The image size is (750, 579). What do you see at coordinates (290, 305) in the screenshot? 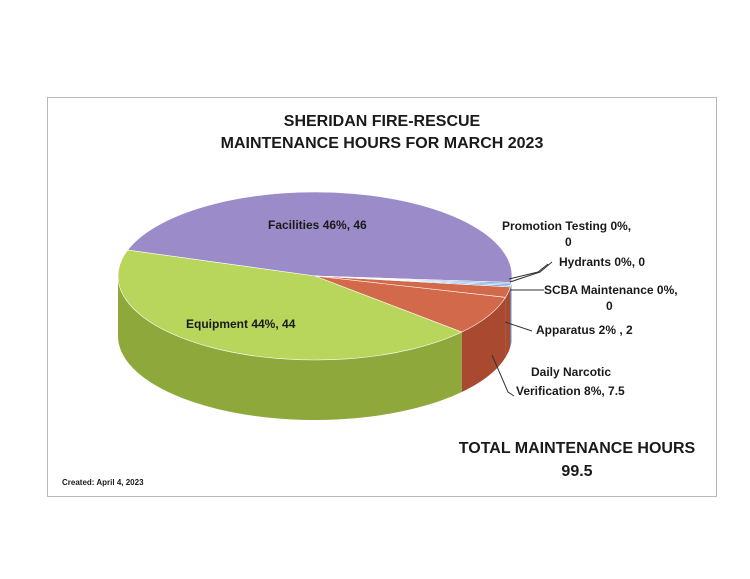
I see `pie-slice-equipment` at bounding box center [290, 305].